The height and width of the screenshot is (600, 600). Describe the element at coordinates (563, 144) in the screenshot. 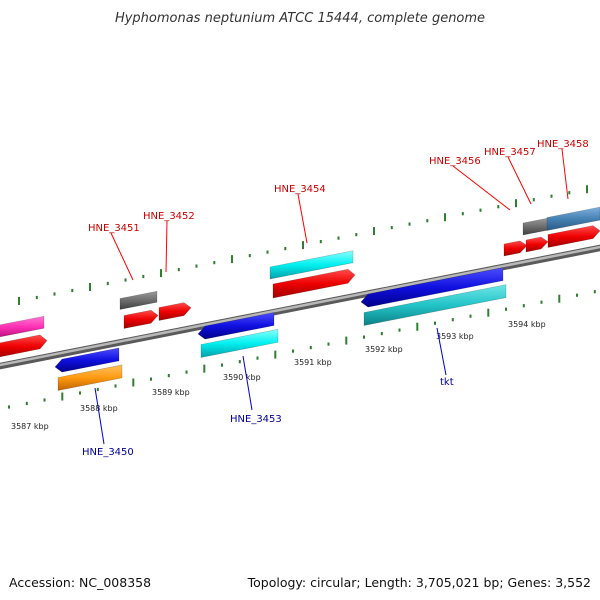

I see `gene-label-hne-3458: HNE_3458` at that location.